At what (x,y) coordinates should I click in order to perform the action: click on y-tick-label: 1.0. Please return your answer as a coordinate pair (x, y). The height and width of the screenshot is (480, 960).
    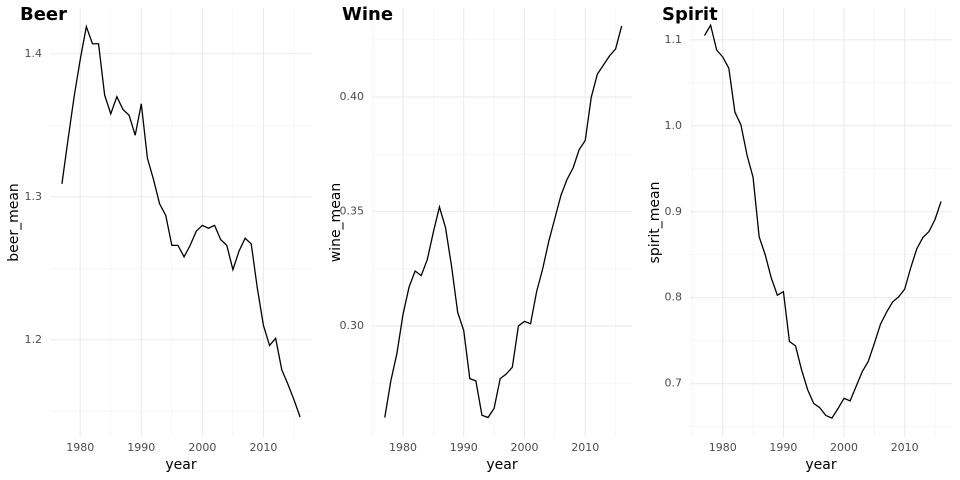
    Looking at the image, I should click on (674, 125).